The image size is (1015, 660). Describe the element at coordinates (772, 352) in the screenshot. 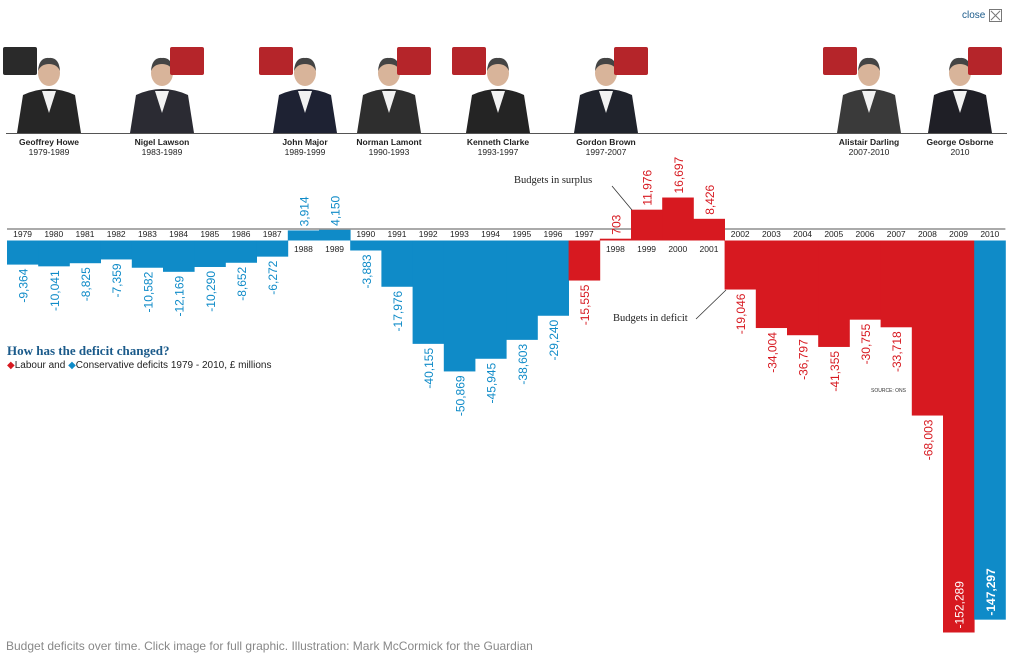

I see `data-label: -34,004` at that location.